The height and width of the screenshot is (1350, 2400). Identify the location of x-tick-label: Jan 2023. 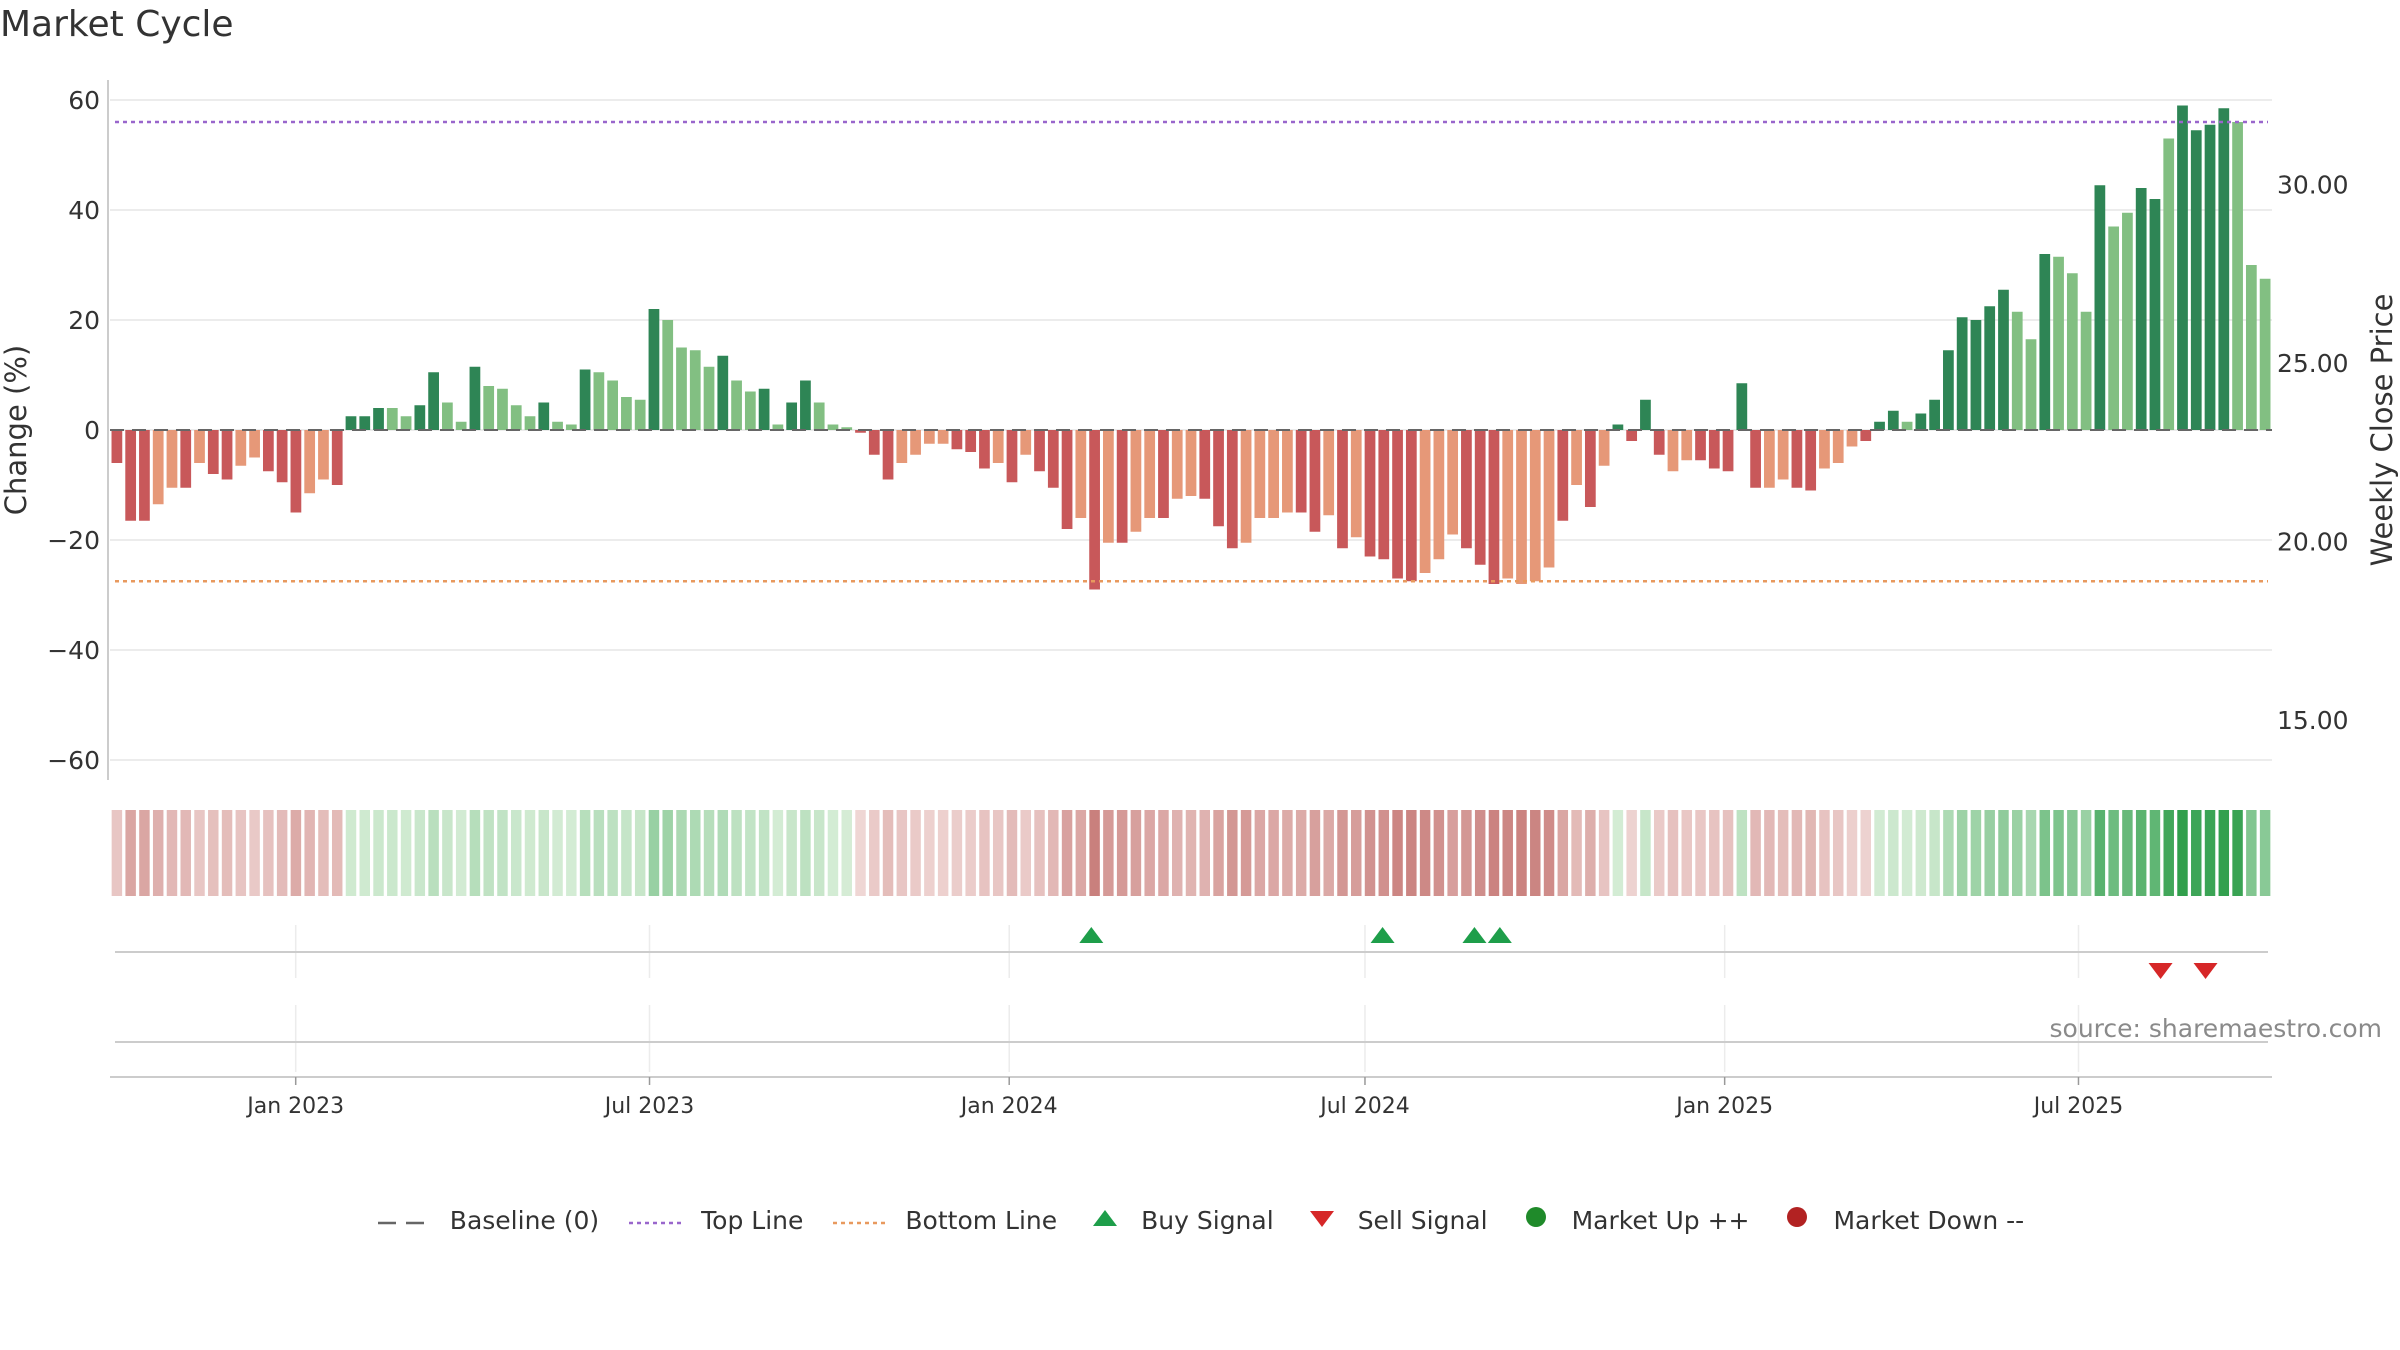
(294, 1106).